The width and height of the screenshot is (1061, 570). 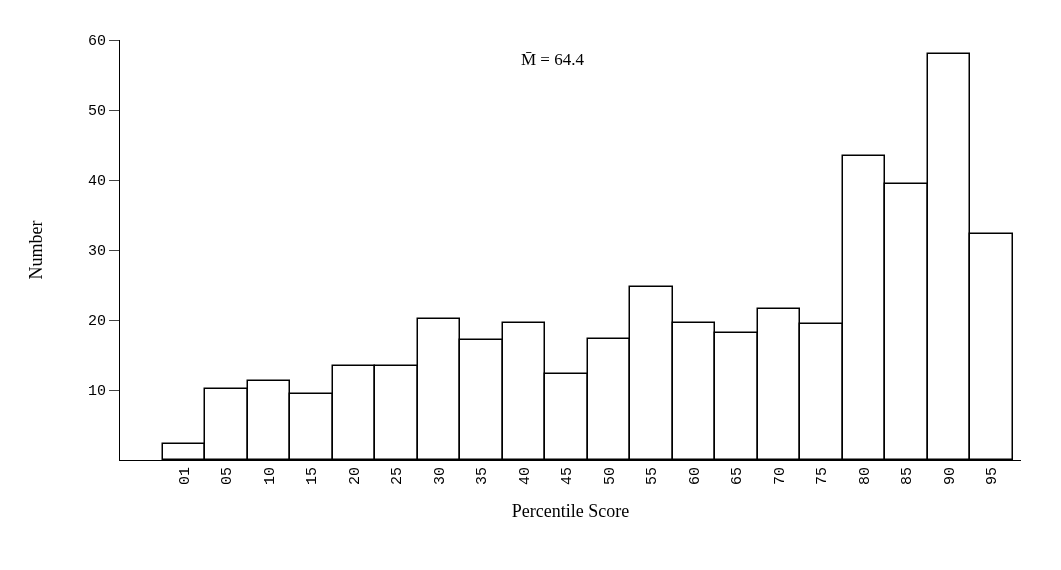 What do you see at coordinates (96, 392) in the screenshot?
I see `y-tick-label: 10` at bounding box center [96, 392].